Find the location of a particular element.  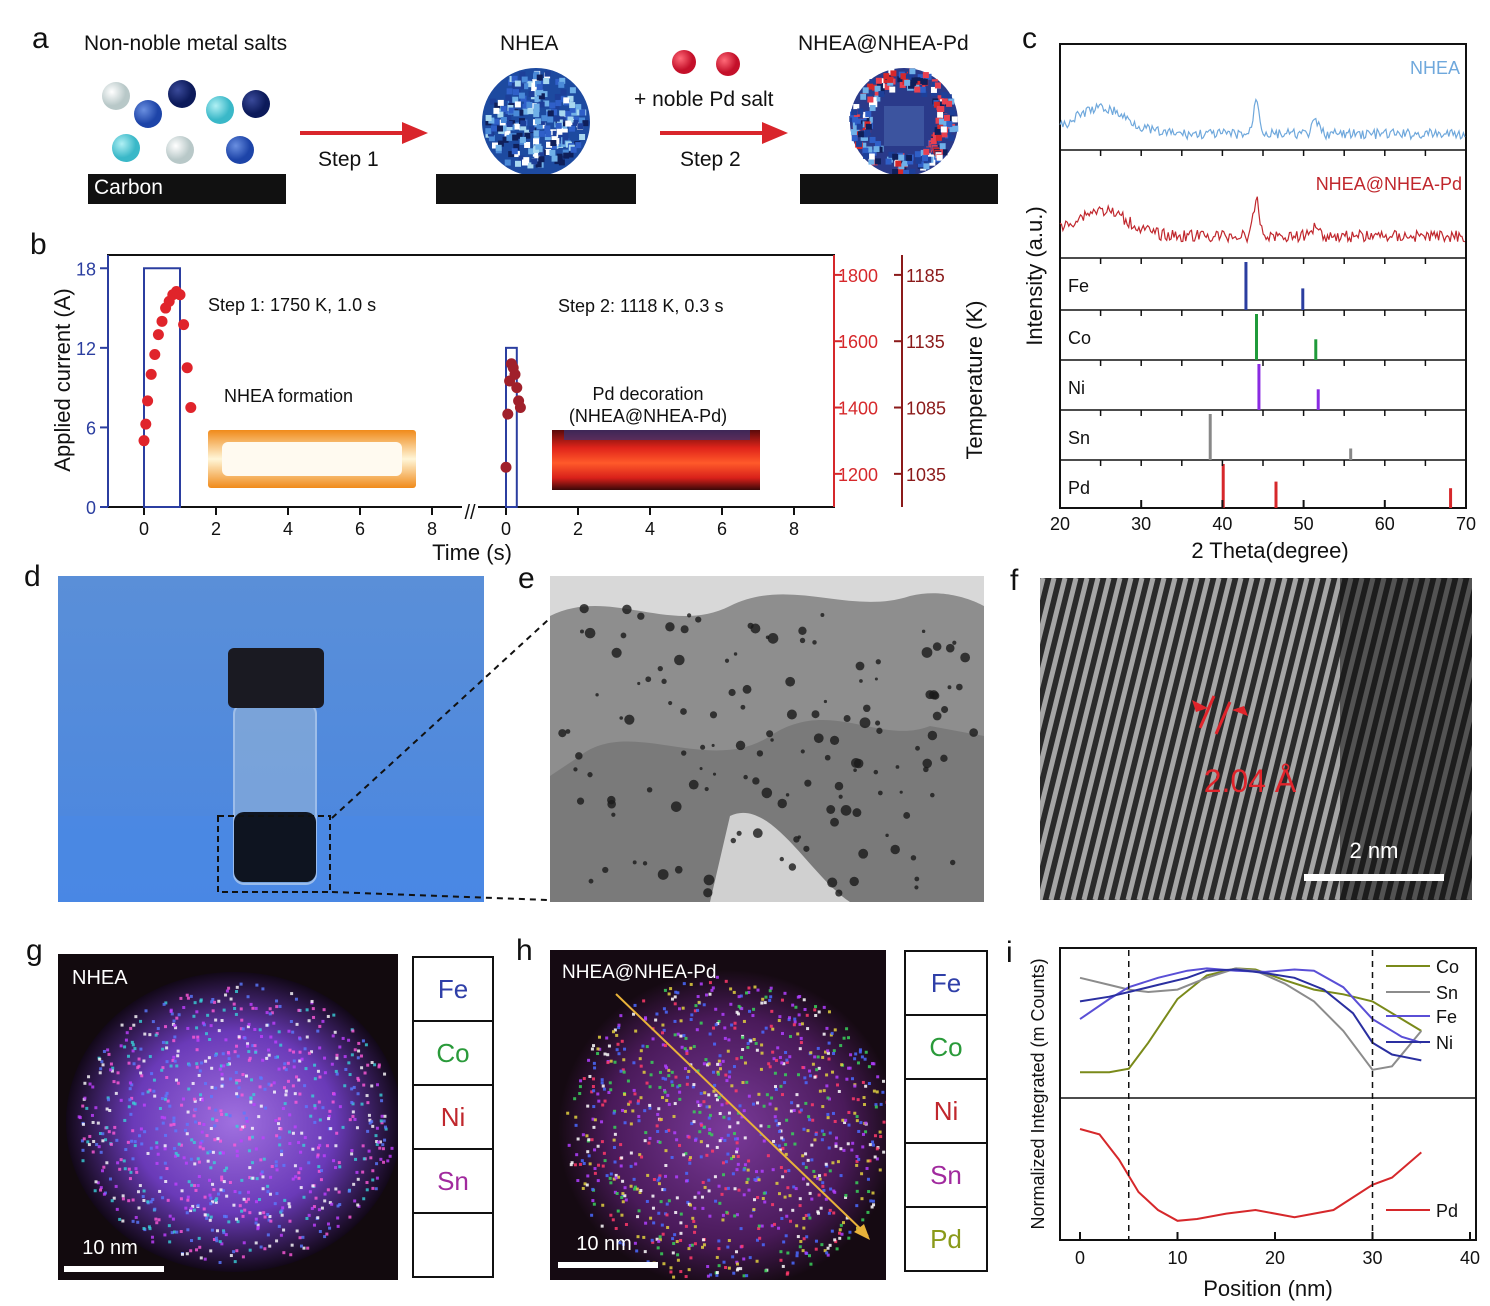

carbon-support: Carbon is located at coordinates (187, 189).